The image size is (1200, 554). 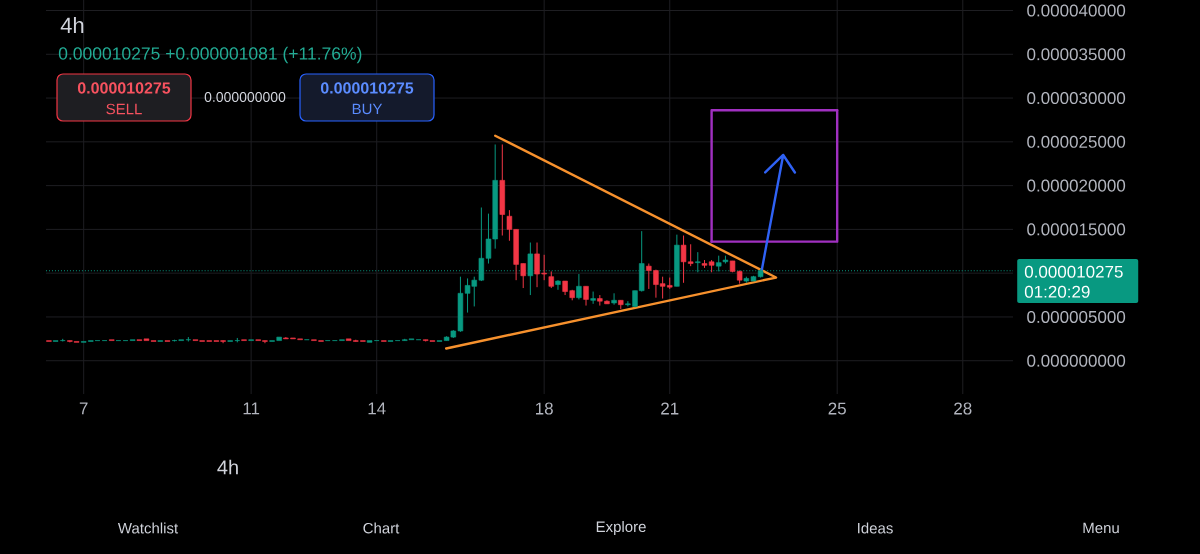 I want to click on y-tick-label: 0.000030000, so click(x=1076, y=98).